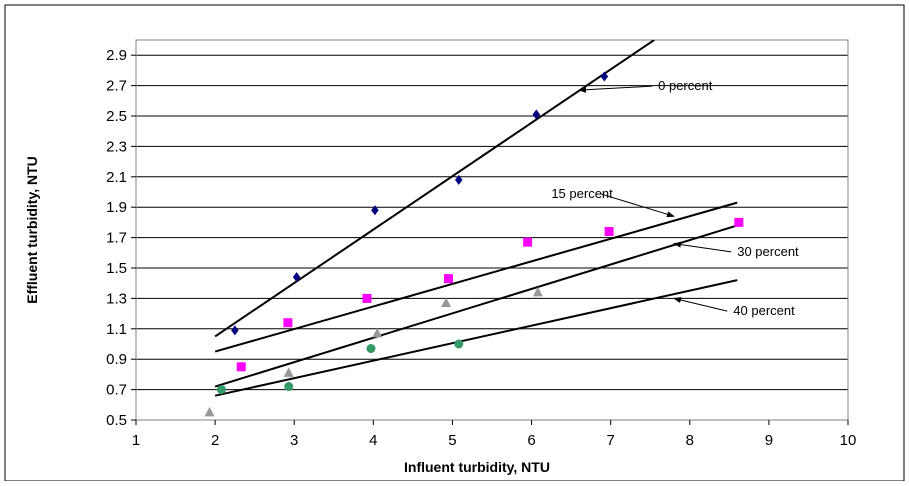  What do you see at coordinates (32, 230) in the screenshot?
I see `y-axis-title: Effluent turbidity, NTU` at bounding box center [32, 230].